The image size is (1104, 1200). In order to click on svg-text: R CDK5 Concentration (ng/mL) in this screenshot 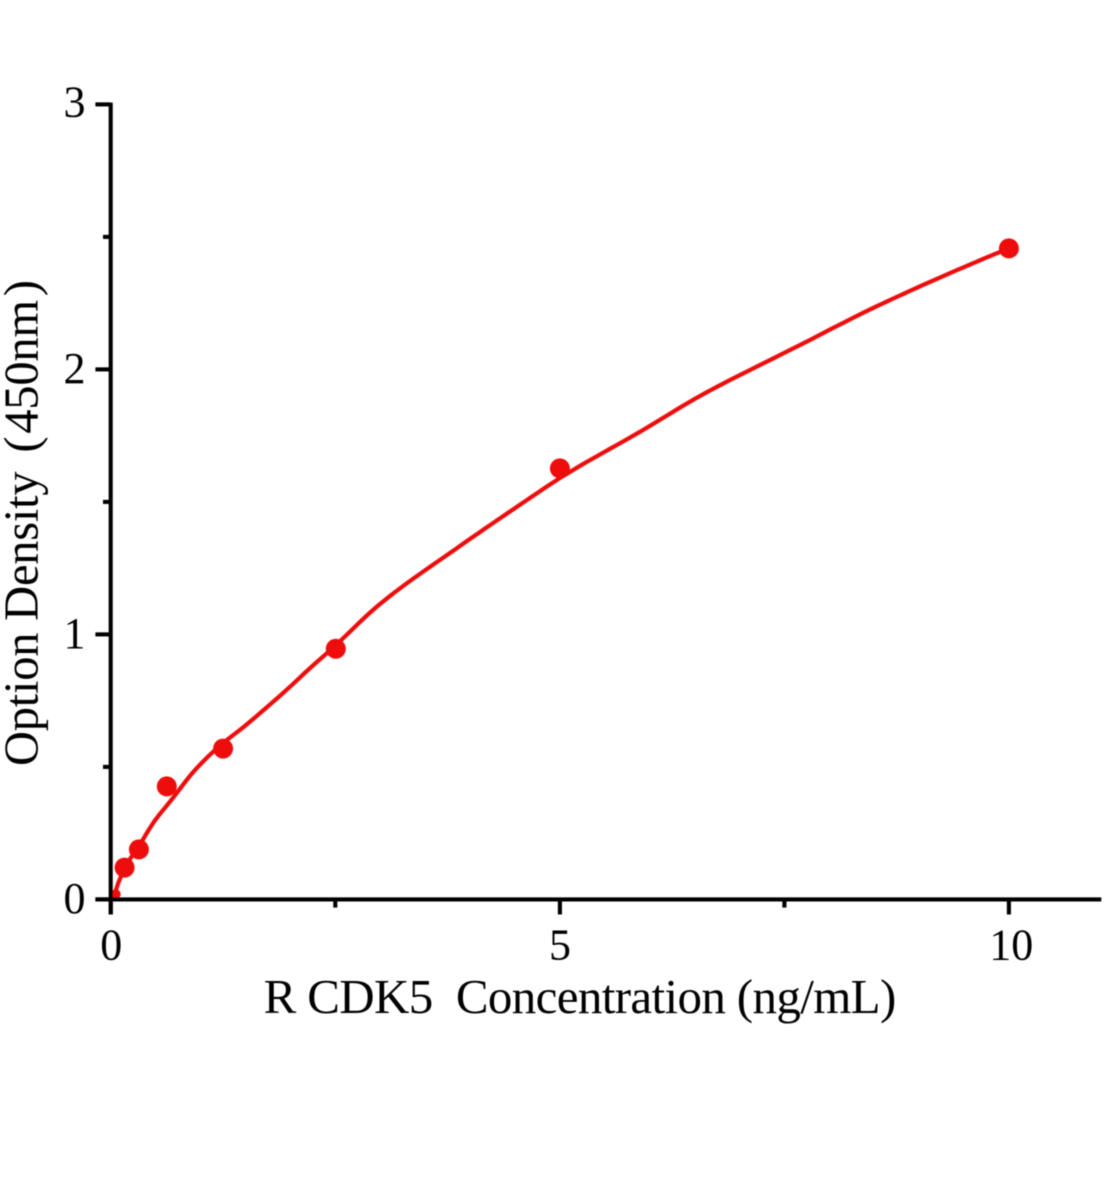, I will do `click(580, 996)`.